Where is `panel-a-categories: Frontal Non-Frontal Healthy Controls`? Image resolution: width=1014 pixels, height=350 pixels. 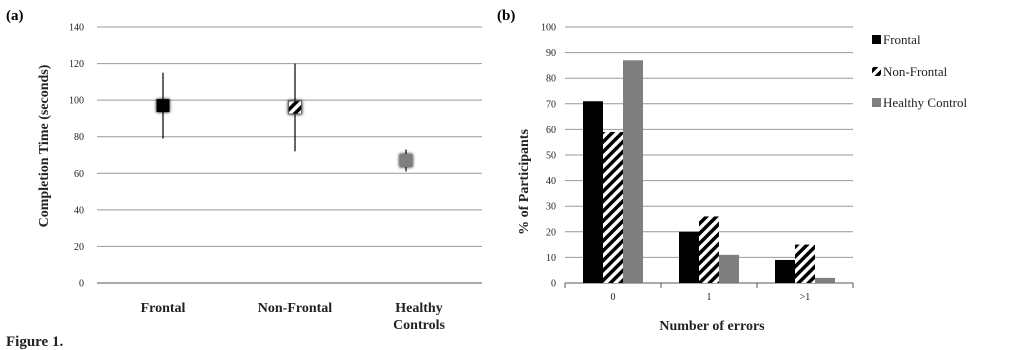 panel-a-categories: Frontal Non-Frontal Healthy Controls is located at coordinates (293, 317).